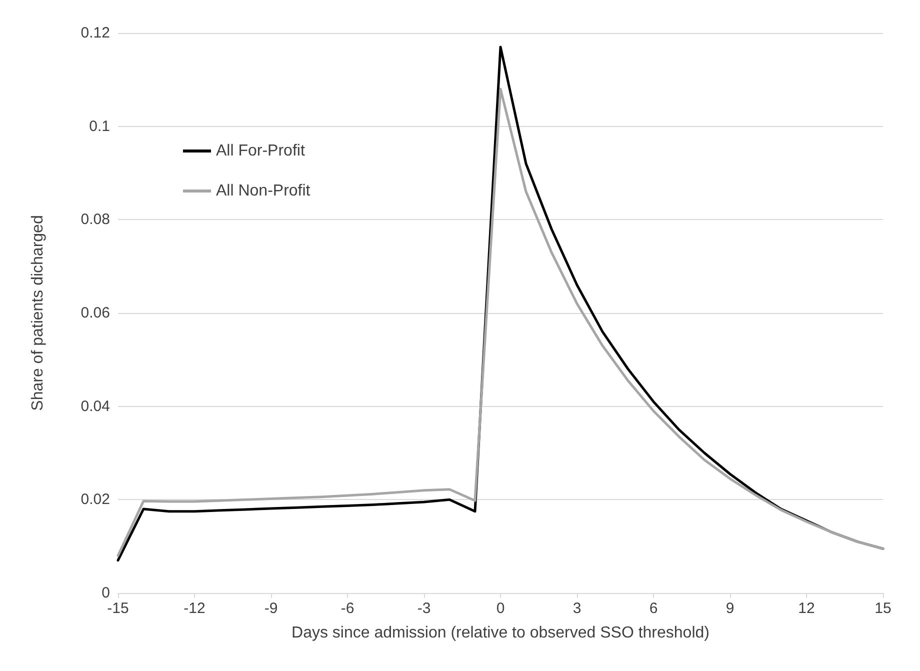 This screenshot has height=671, width=920. Describe the element at coordinates (263, 191) in the screenshot. I see `legend-label: All Non-Profit` at that location.